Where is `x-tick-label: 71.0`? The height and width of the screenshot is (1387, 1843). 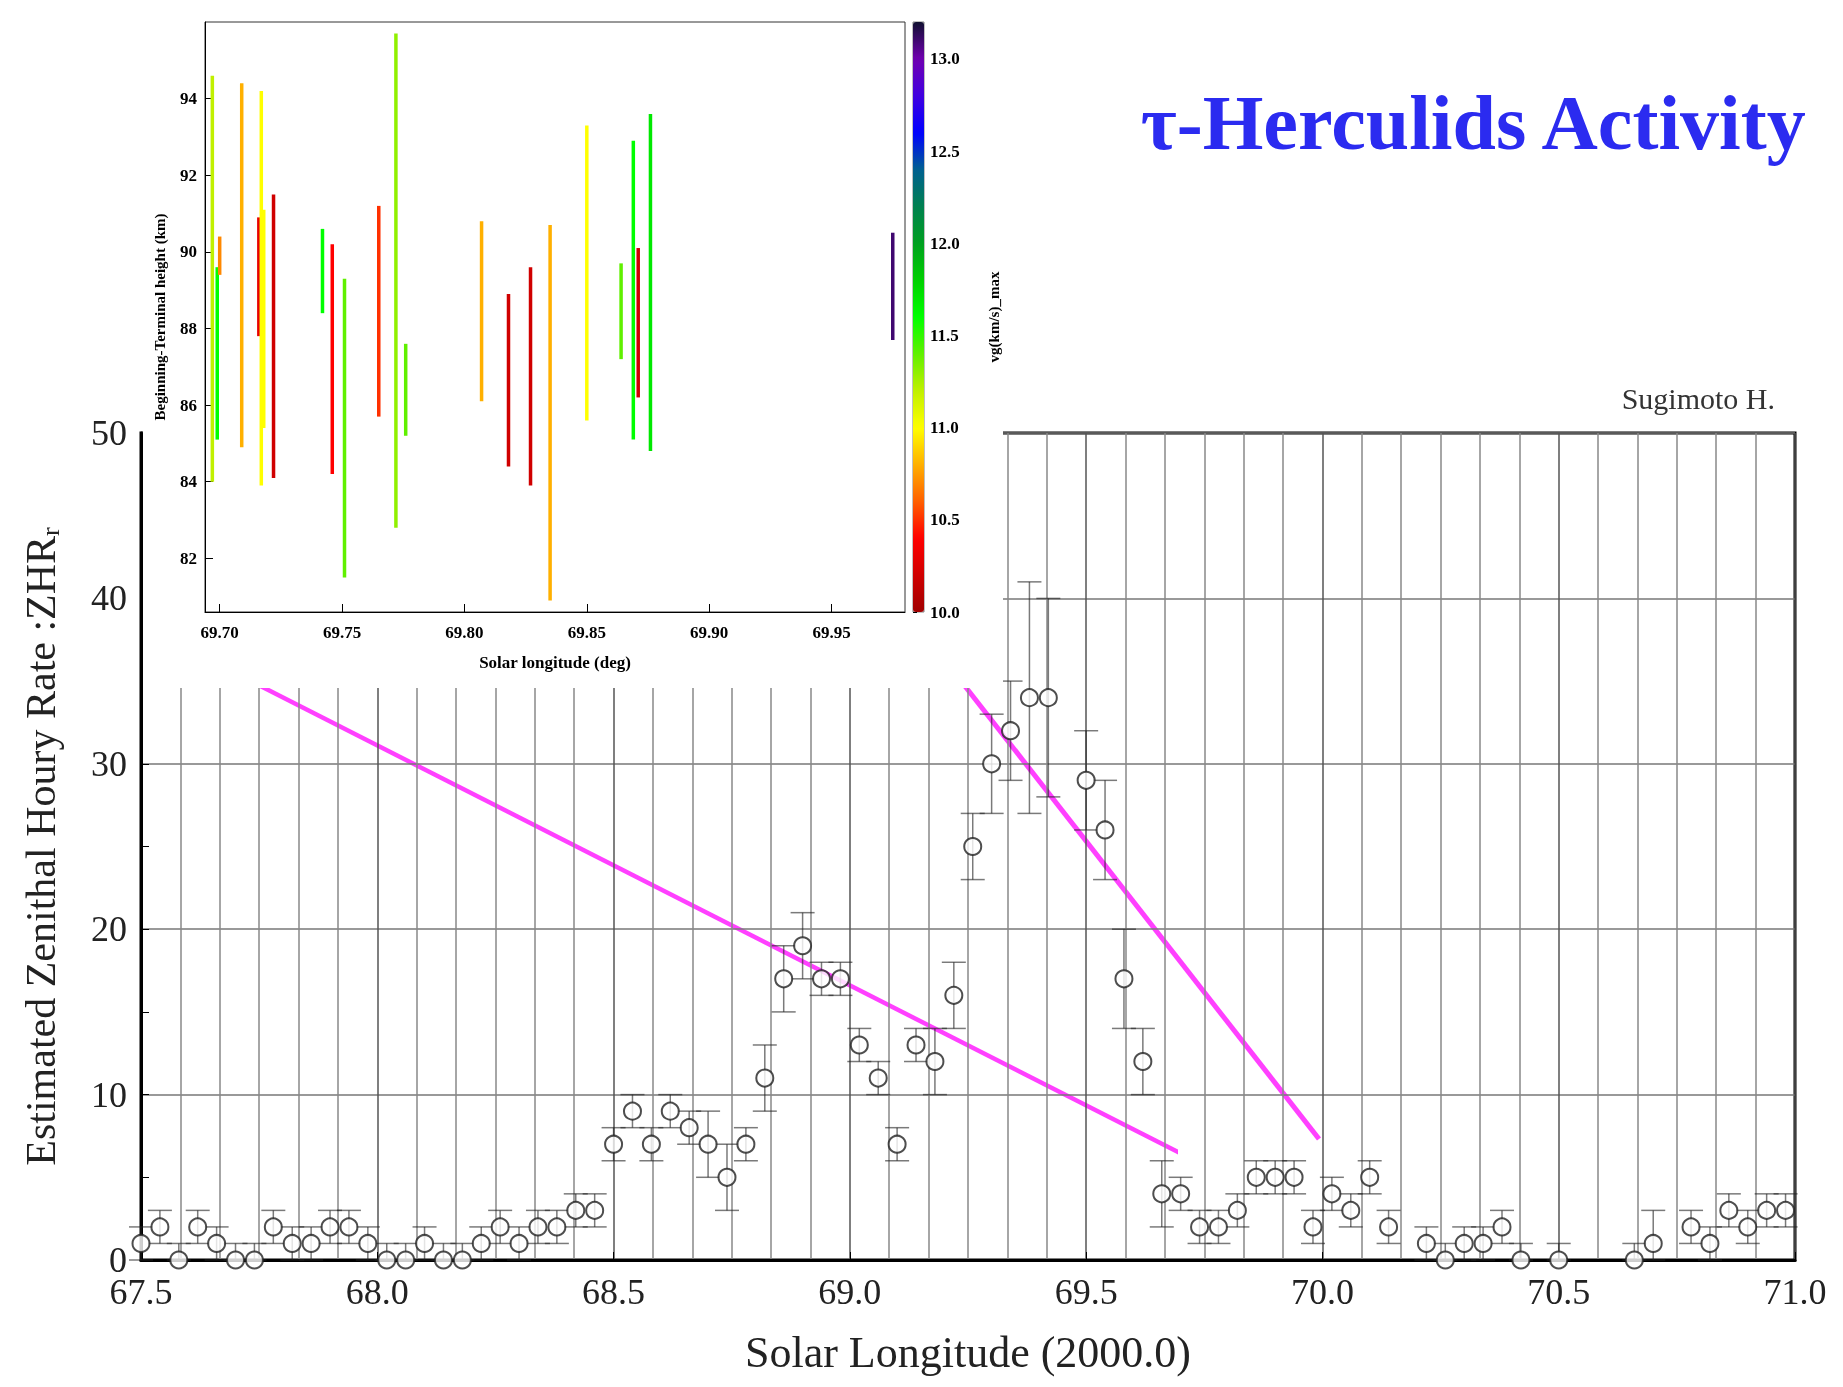 x-tick-label: 71.0 is located at coordinates (1795, 1292).